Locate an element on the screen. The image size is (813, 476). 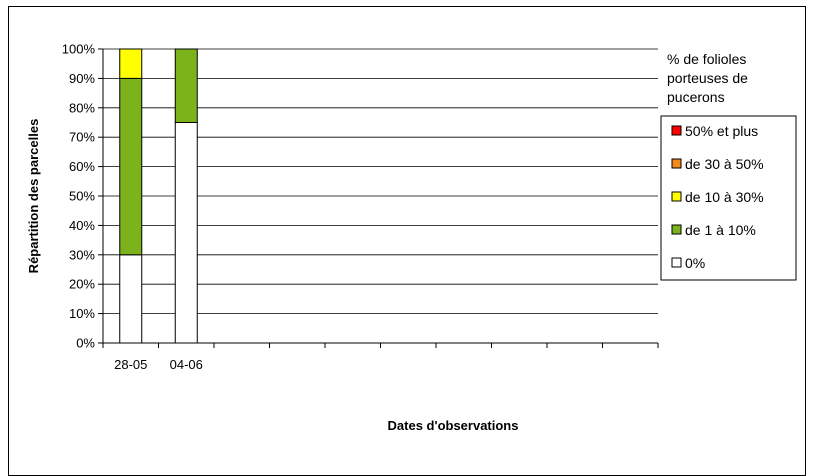
x-tick-label: 04-06 is located at coordinates (186, 364).